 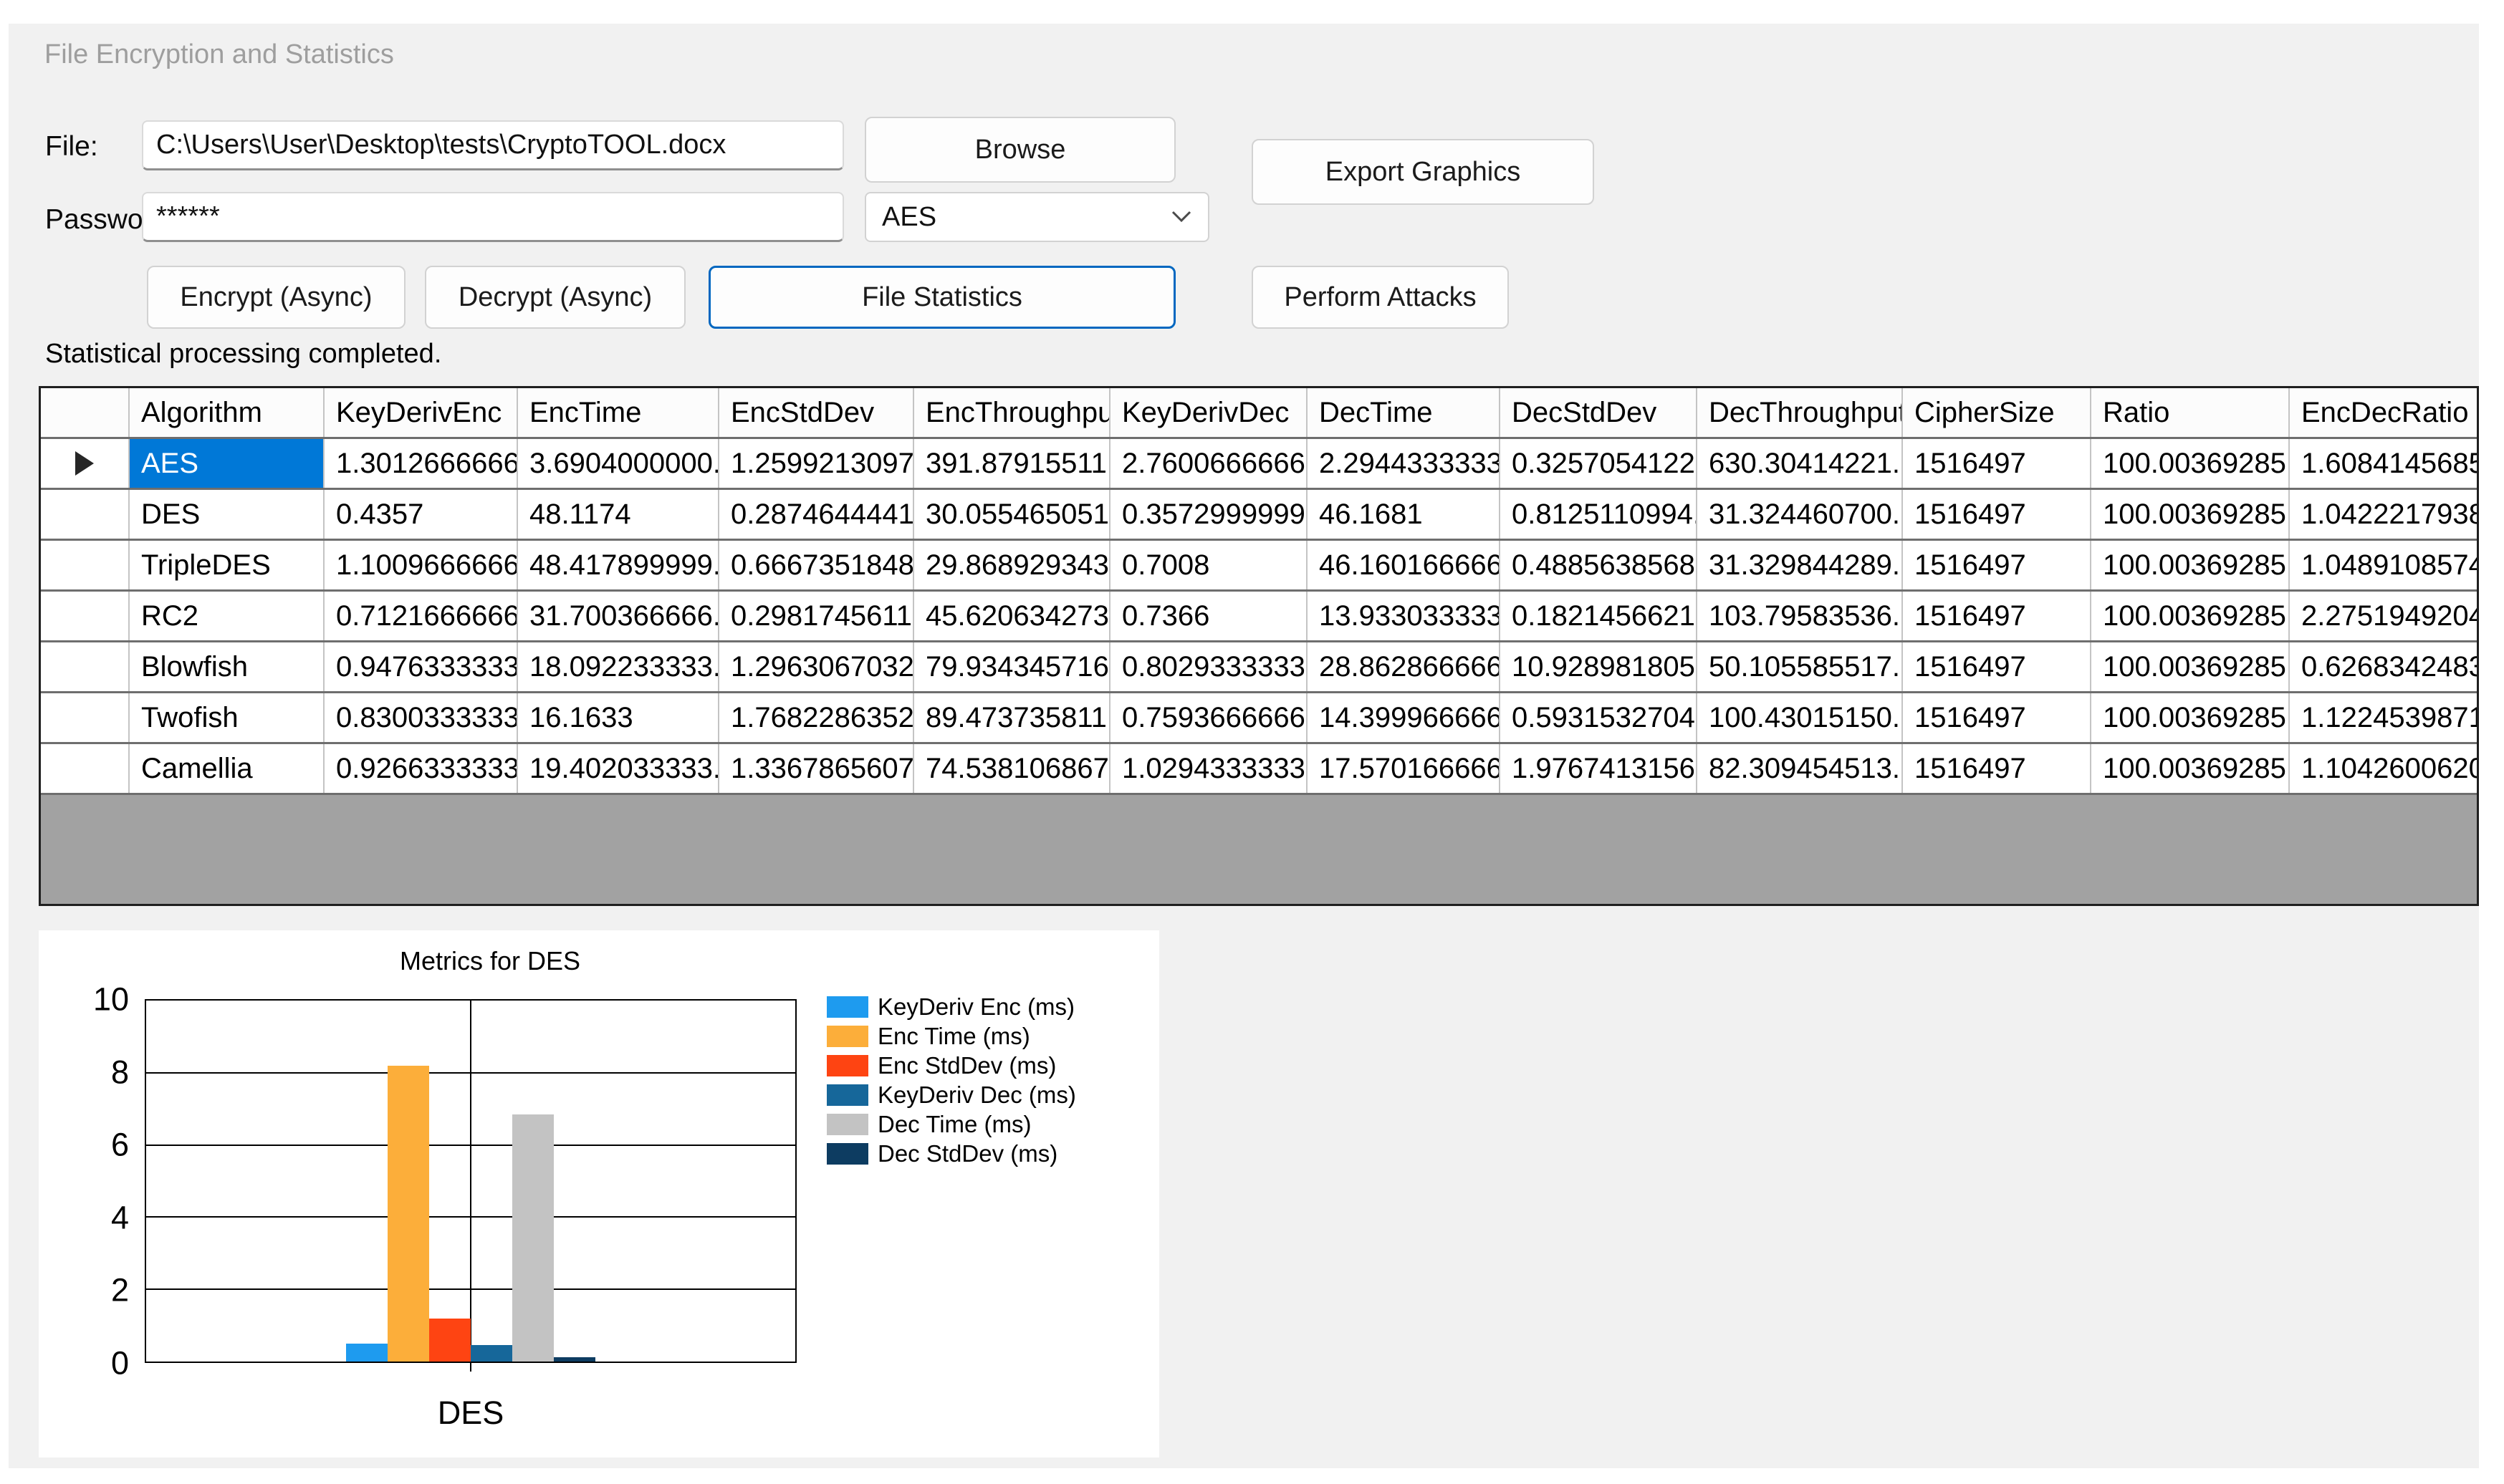 What do you see at coordinates (421, 514) in the screenshot?
I see `table-cell: 0.4357` at bounding box center [421, 514].